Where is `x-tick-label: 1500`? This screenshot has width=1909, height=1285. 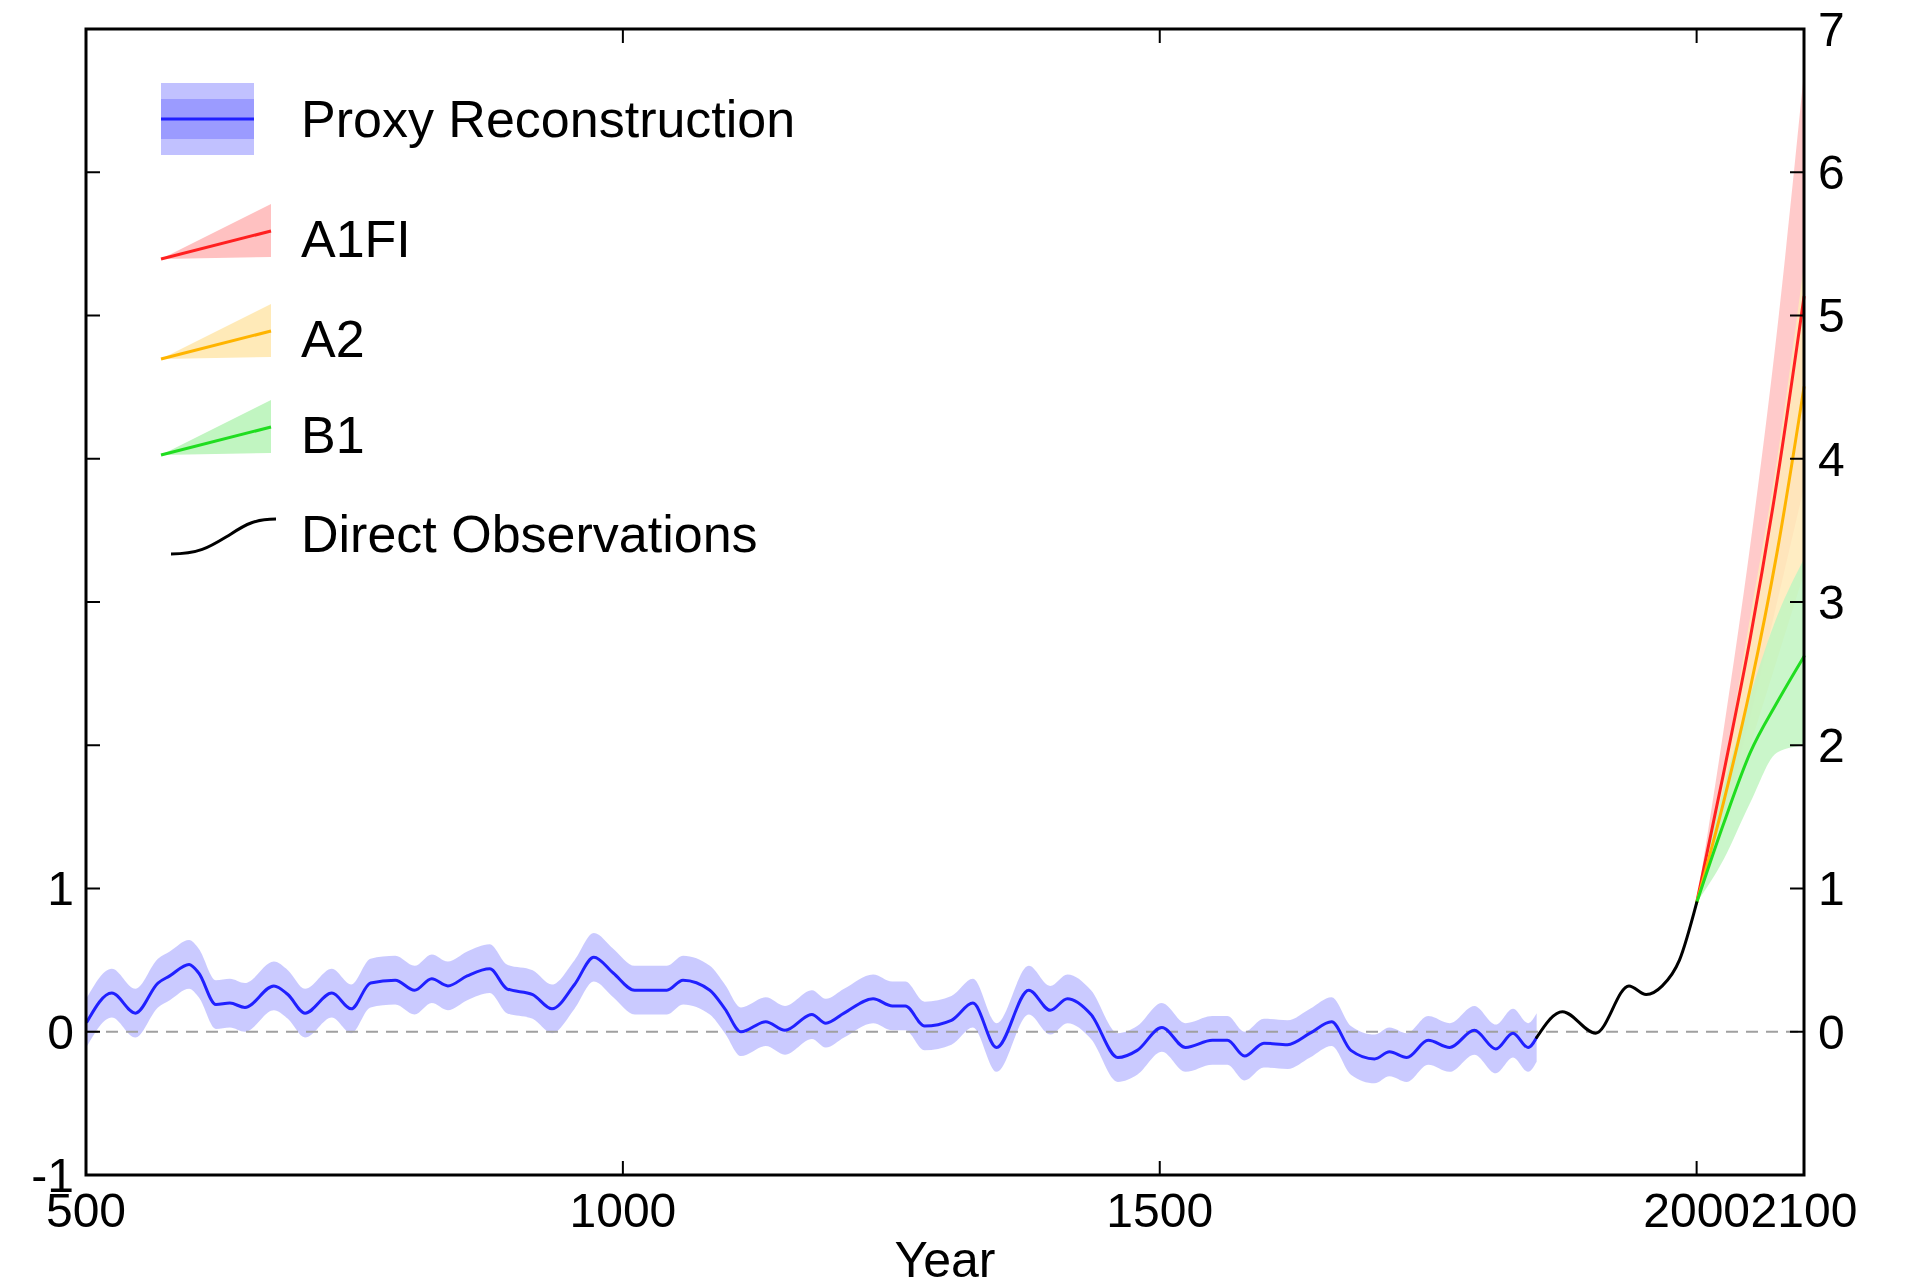
x-tick-label: 1500 is located at coordinates (1160, 1210).